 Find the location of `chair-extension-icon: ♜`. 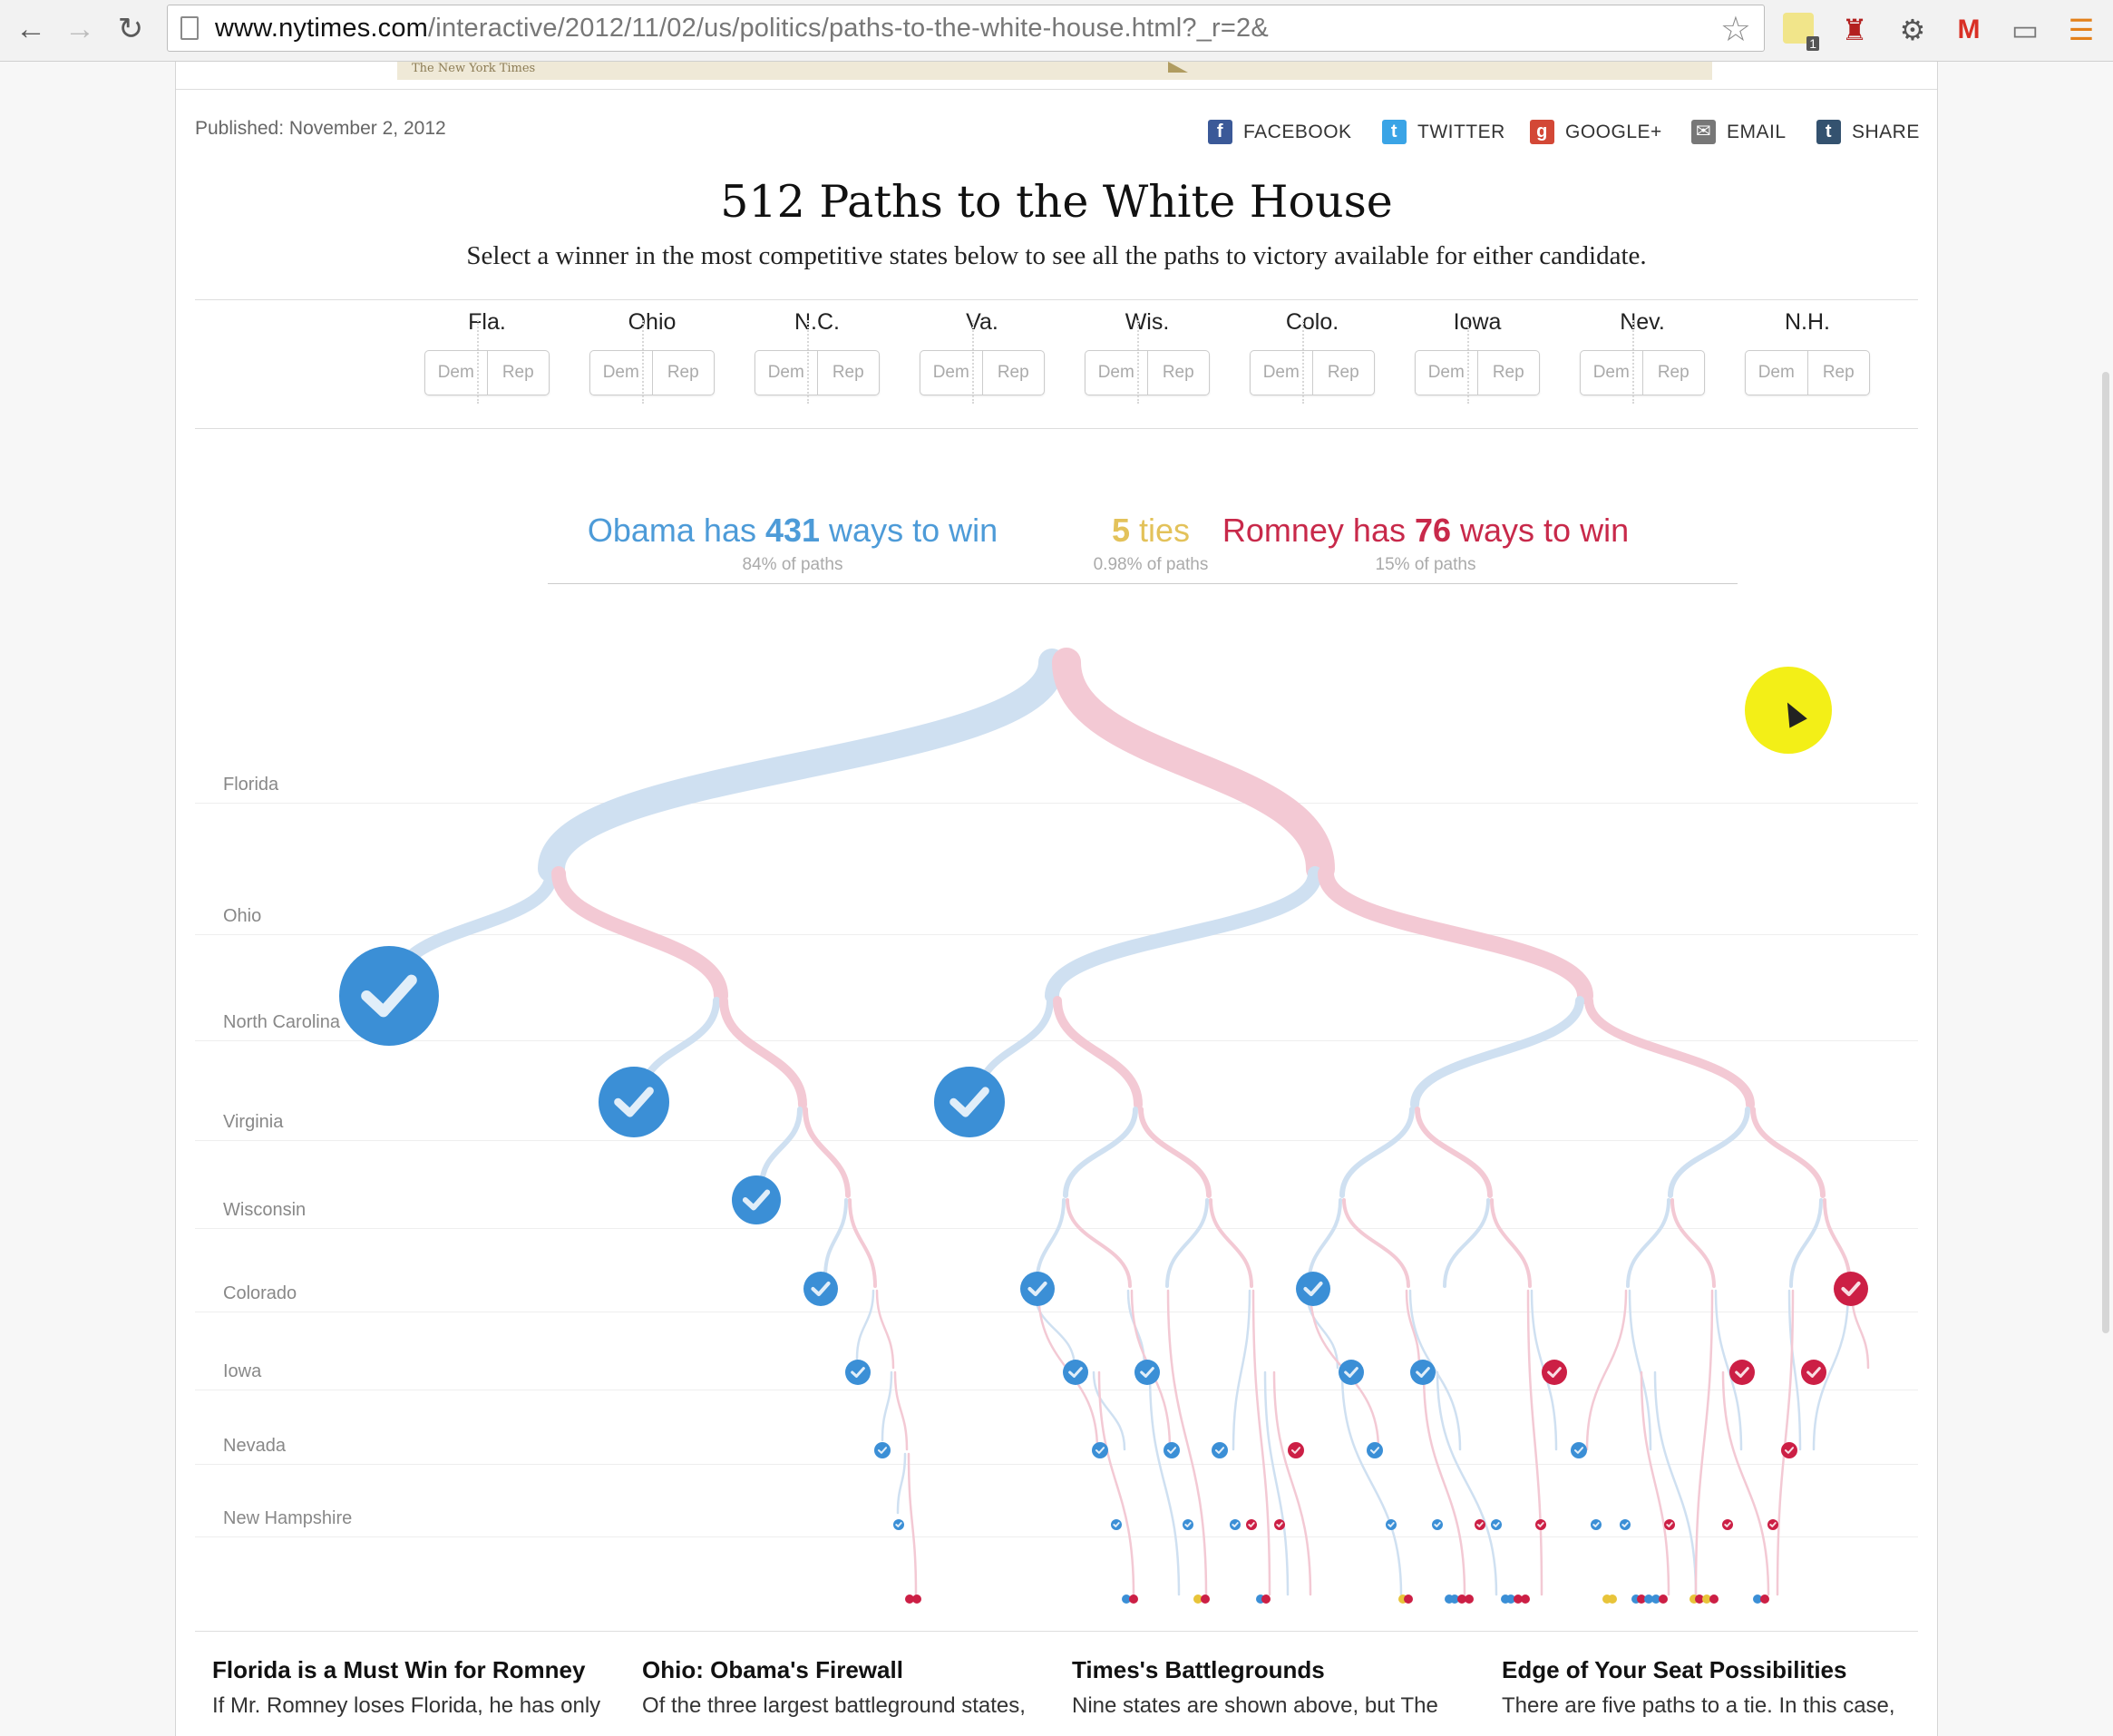

chair-extension-icon: ♜ is located at coordinates (1854, 30).